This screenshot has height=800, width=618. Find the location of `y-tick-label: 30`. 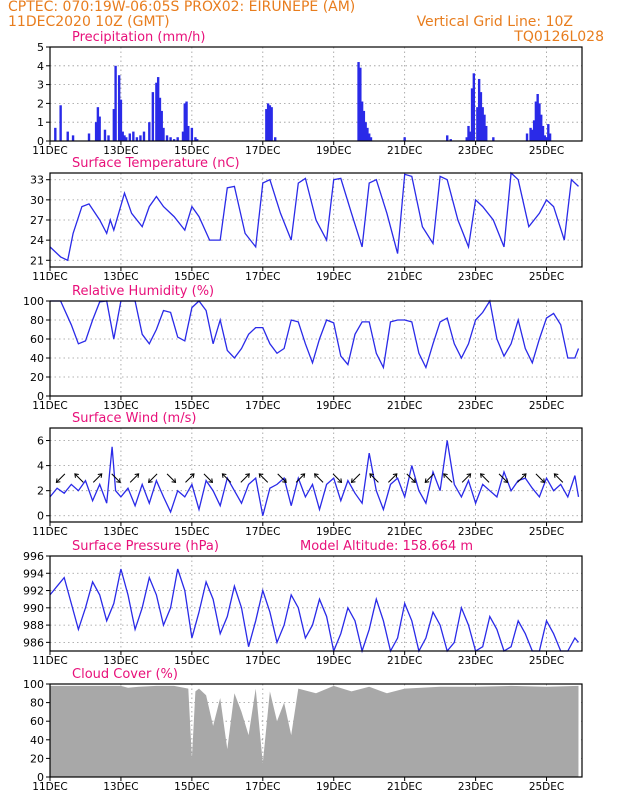

y-tick-label: 30 is located at coordinates (37, 200).